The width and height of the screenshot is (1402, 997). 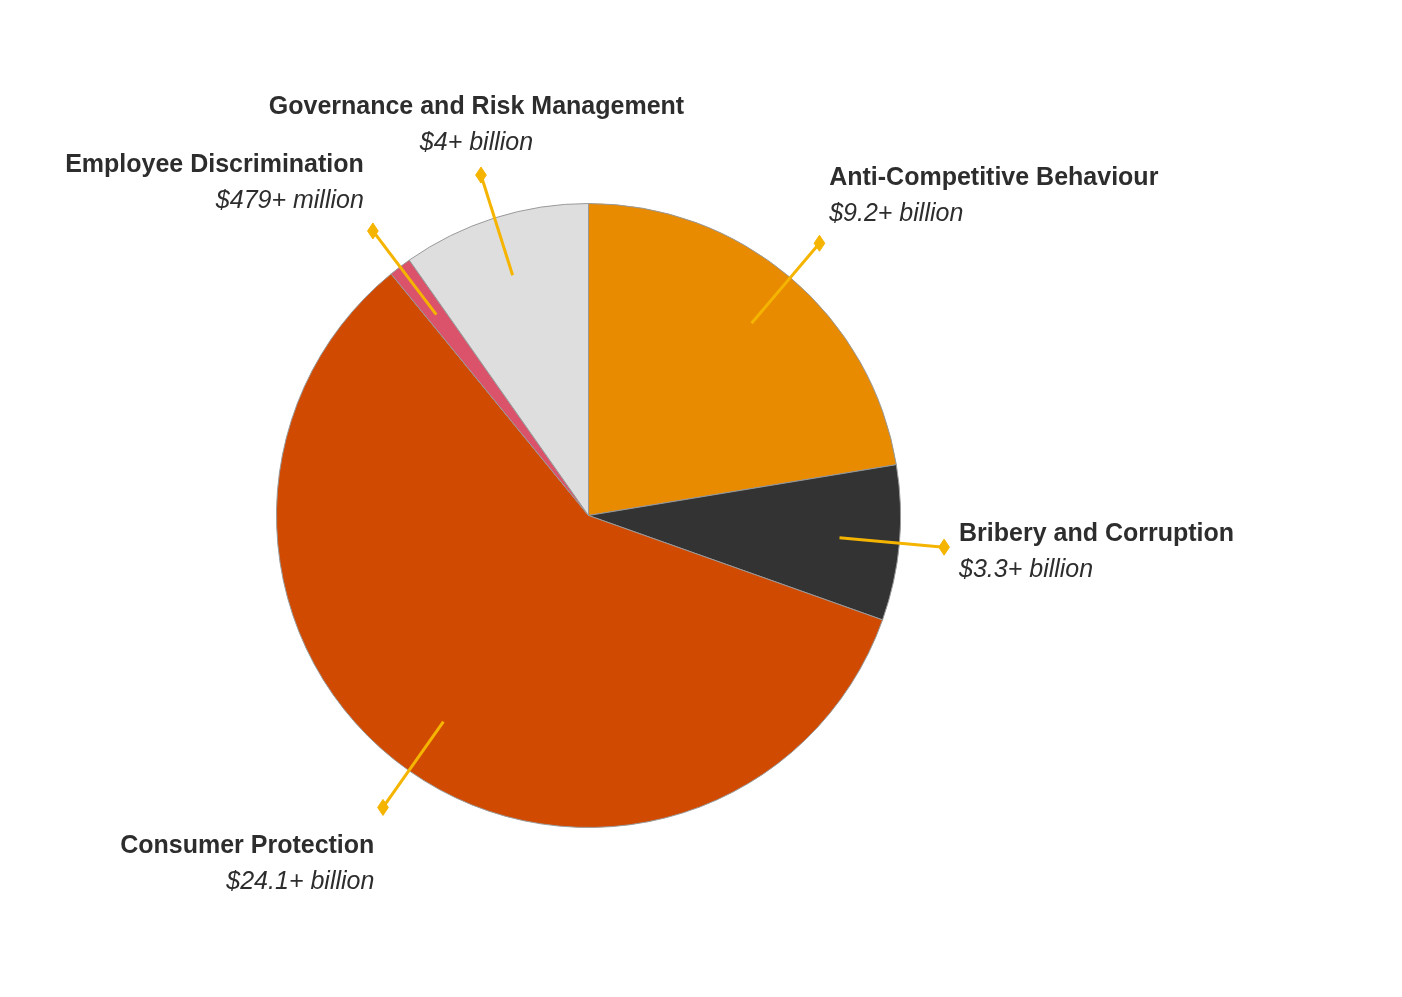 What do you see at coordinates (289, 199) in the screenshot?
I see `data-label: $479+ million` at bounding box center [289, 199].